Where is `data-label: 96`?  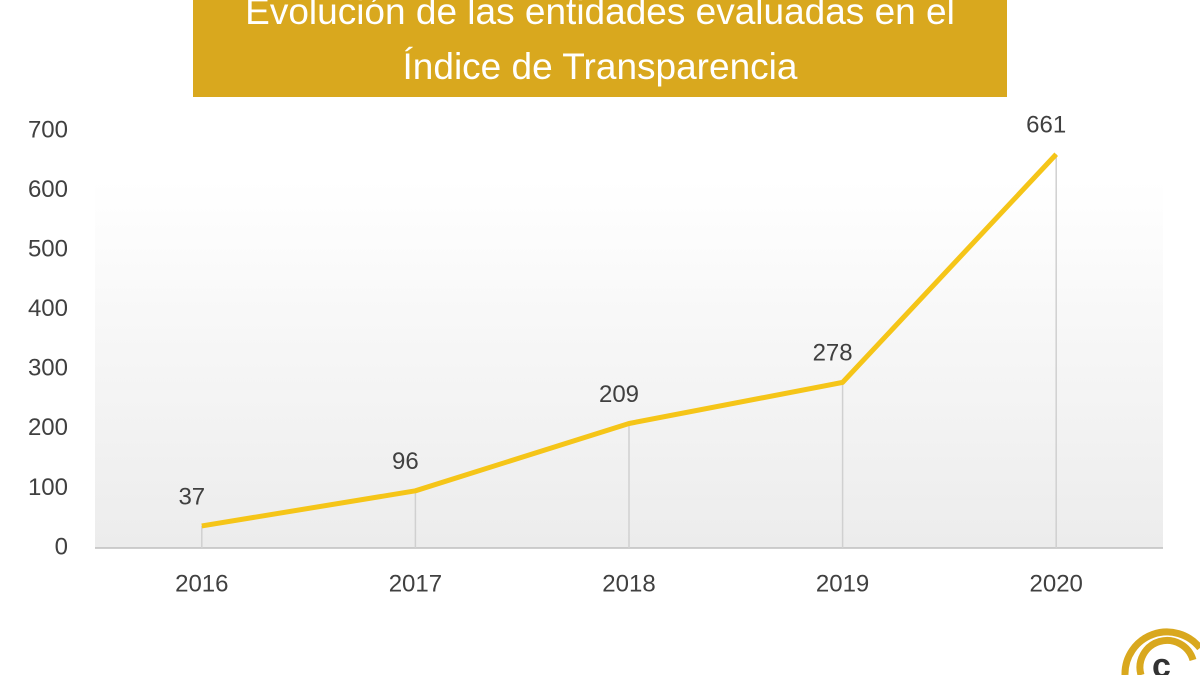
data-label: 96 is located at coordinates (405, 461).